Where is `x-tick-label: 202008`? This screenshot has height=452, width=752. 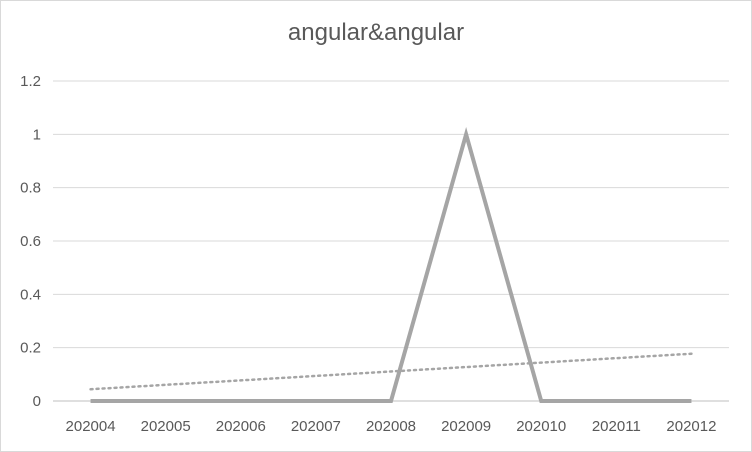 x-tick-label: 202008 is located at coordinates (391, 426).